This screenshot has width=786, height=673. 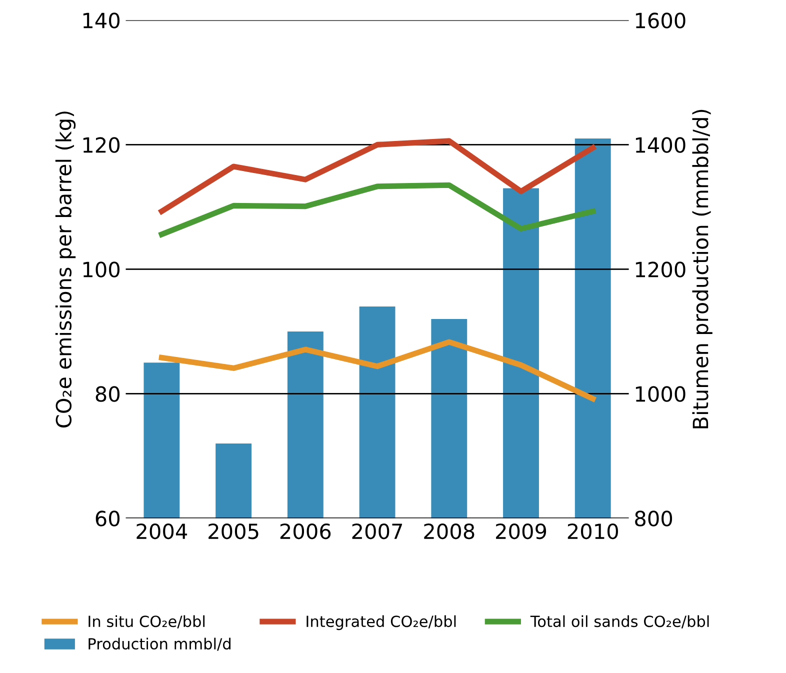 I want to click on y2-tick-label: 1400, so click(x=661, y=145).